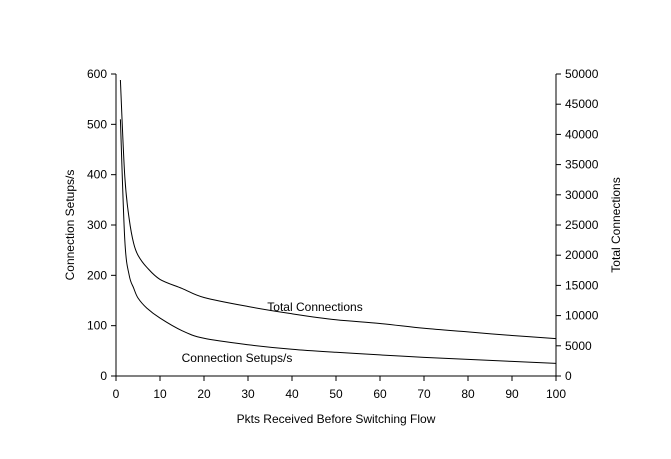 Image resolution: width=671 pixels, height=459 pixels. I want to click on y-tick-label: 200, so click(97, 275).